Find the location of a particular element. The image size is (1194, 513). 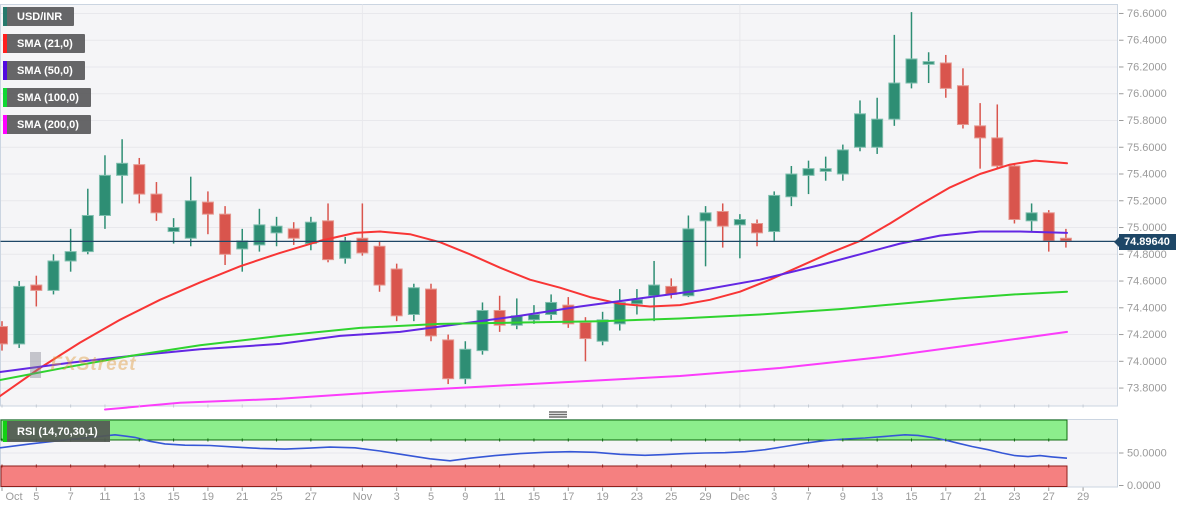

price-axis-tick-label: 74.2000 is located at coordinates (1147, 335).